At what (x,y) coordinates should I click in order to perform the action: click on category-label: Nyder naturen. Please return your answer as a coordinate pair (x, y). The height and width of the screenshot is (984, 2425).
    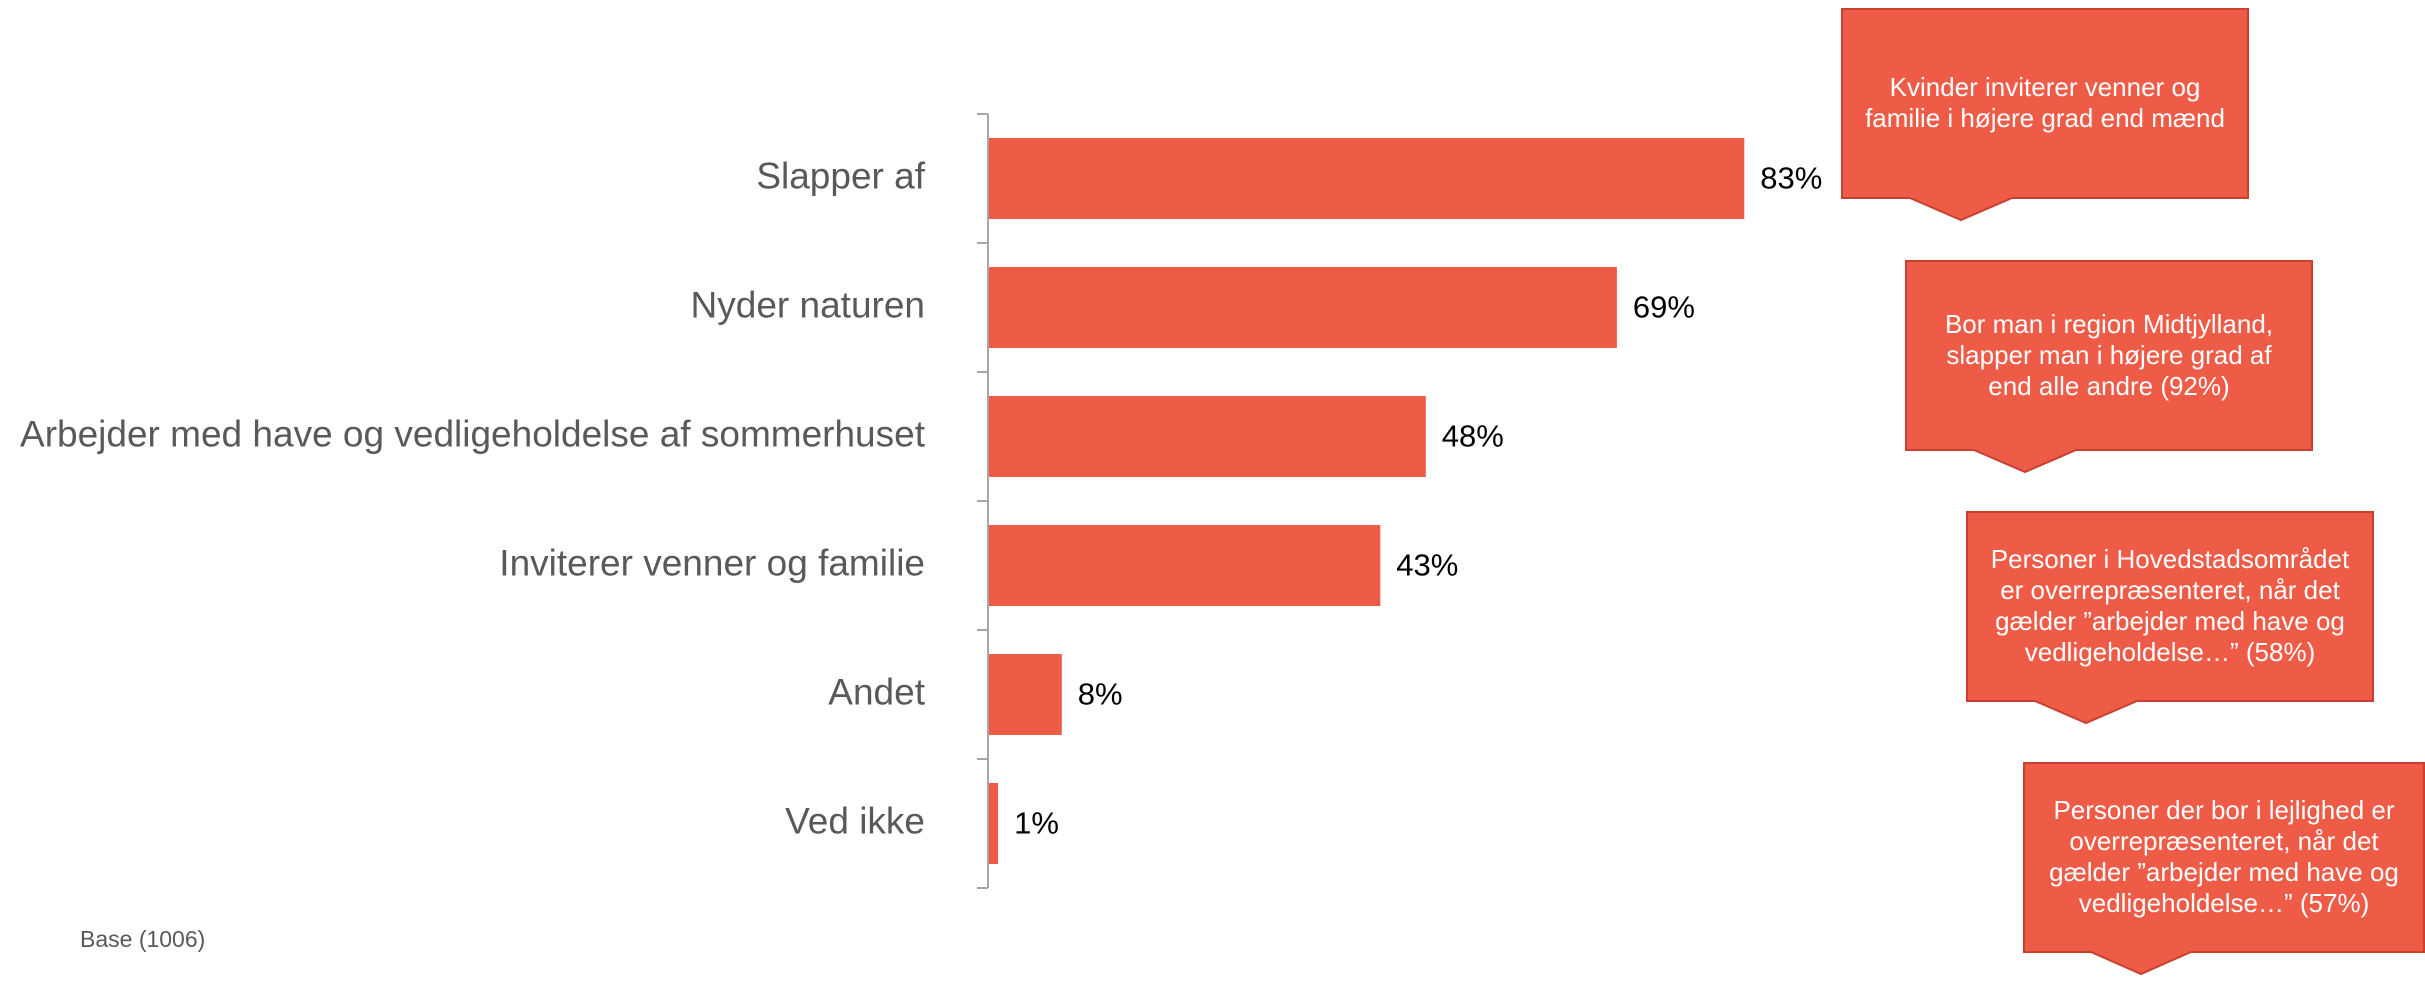
    Looking at the image, I should click on (808, 304).